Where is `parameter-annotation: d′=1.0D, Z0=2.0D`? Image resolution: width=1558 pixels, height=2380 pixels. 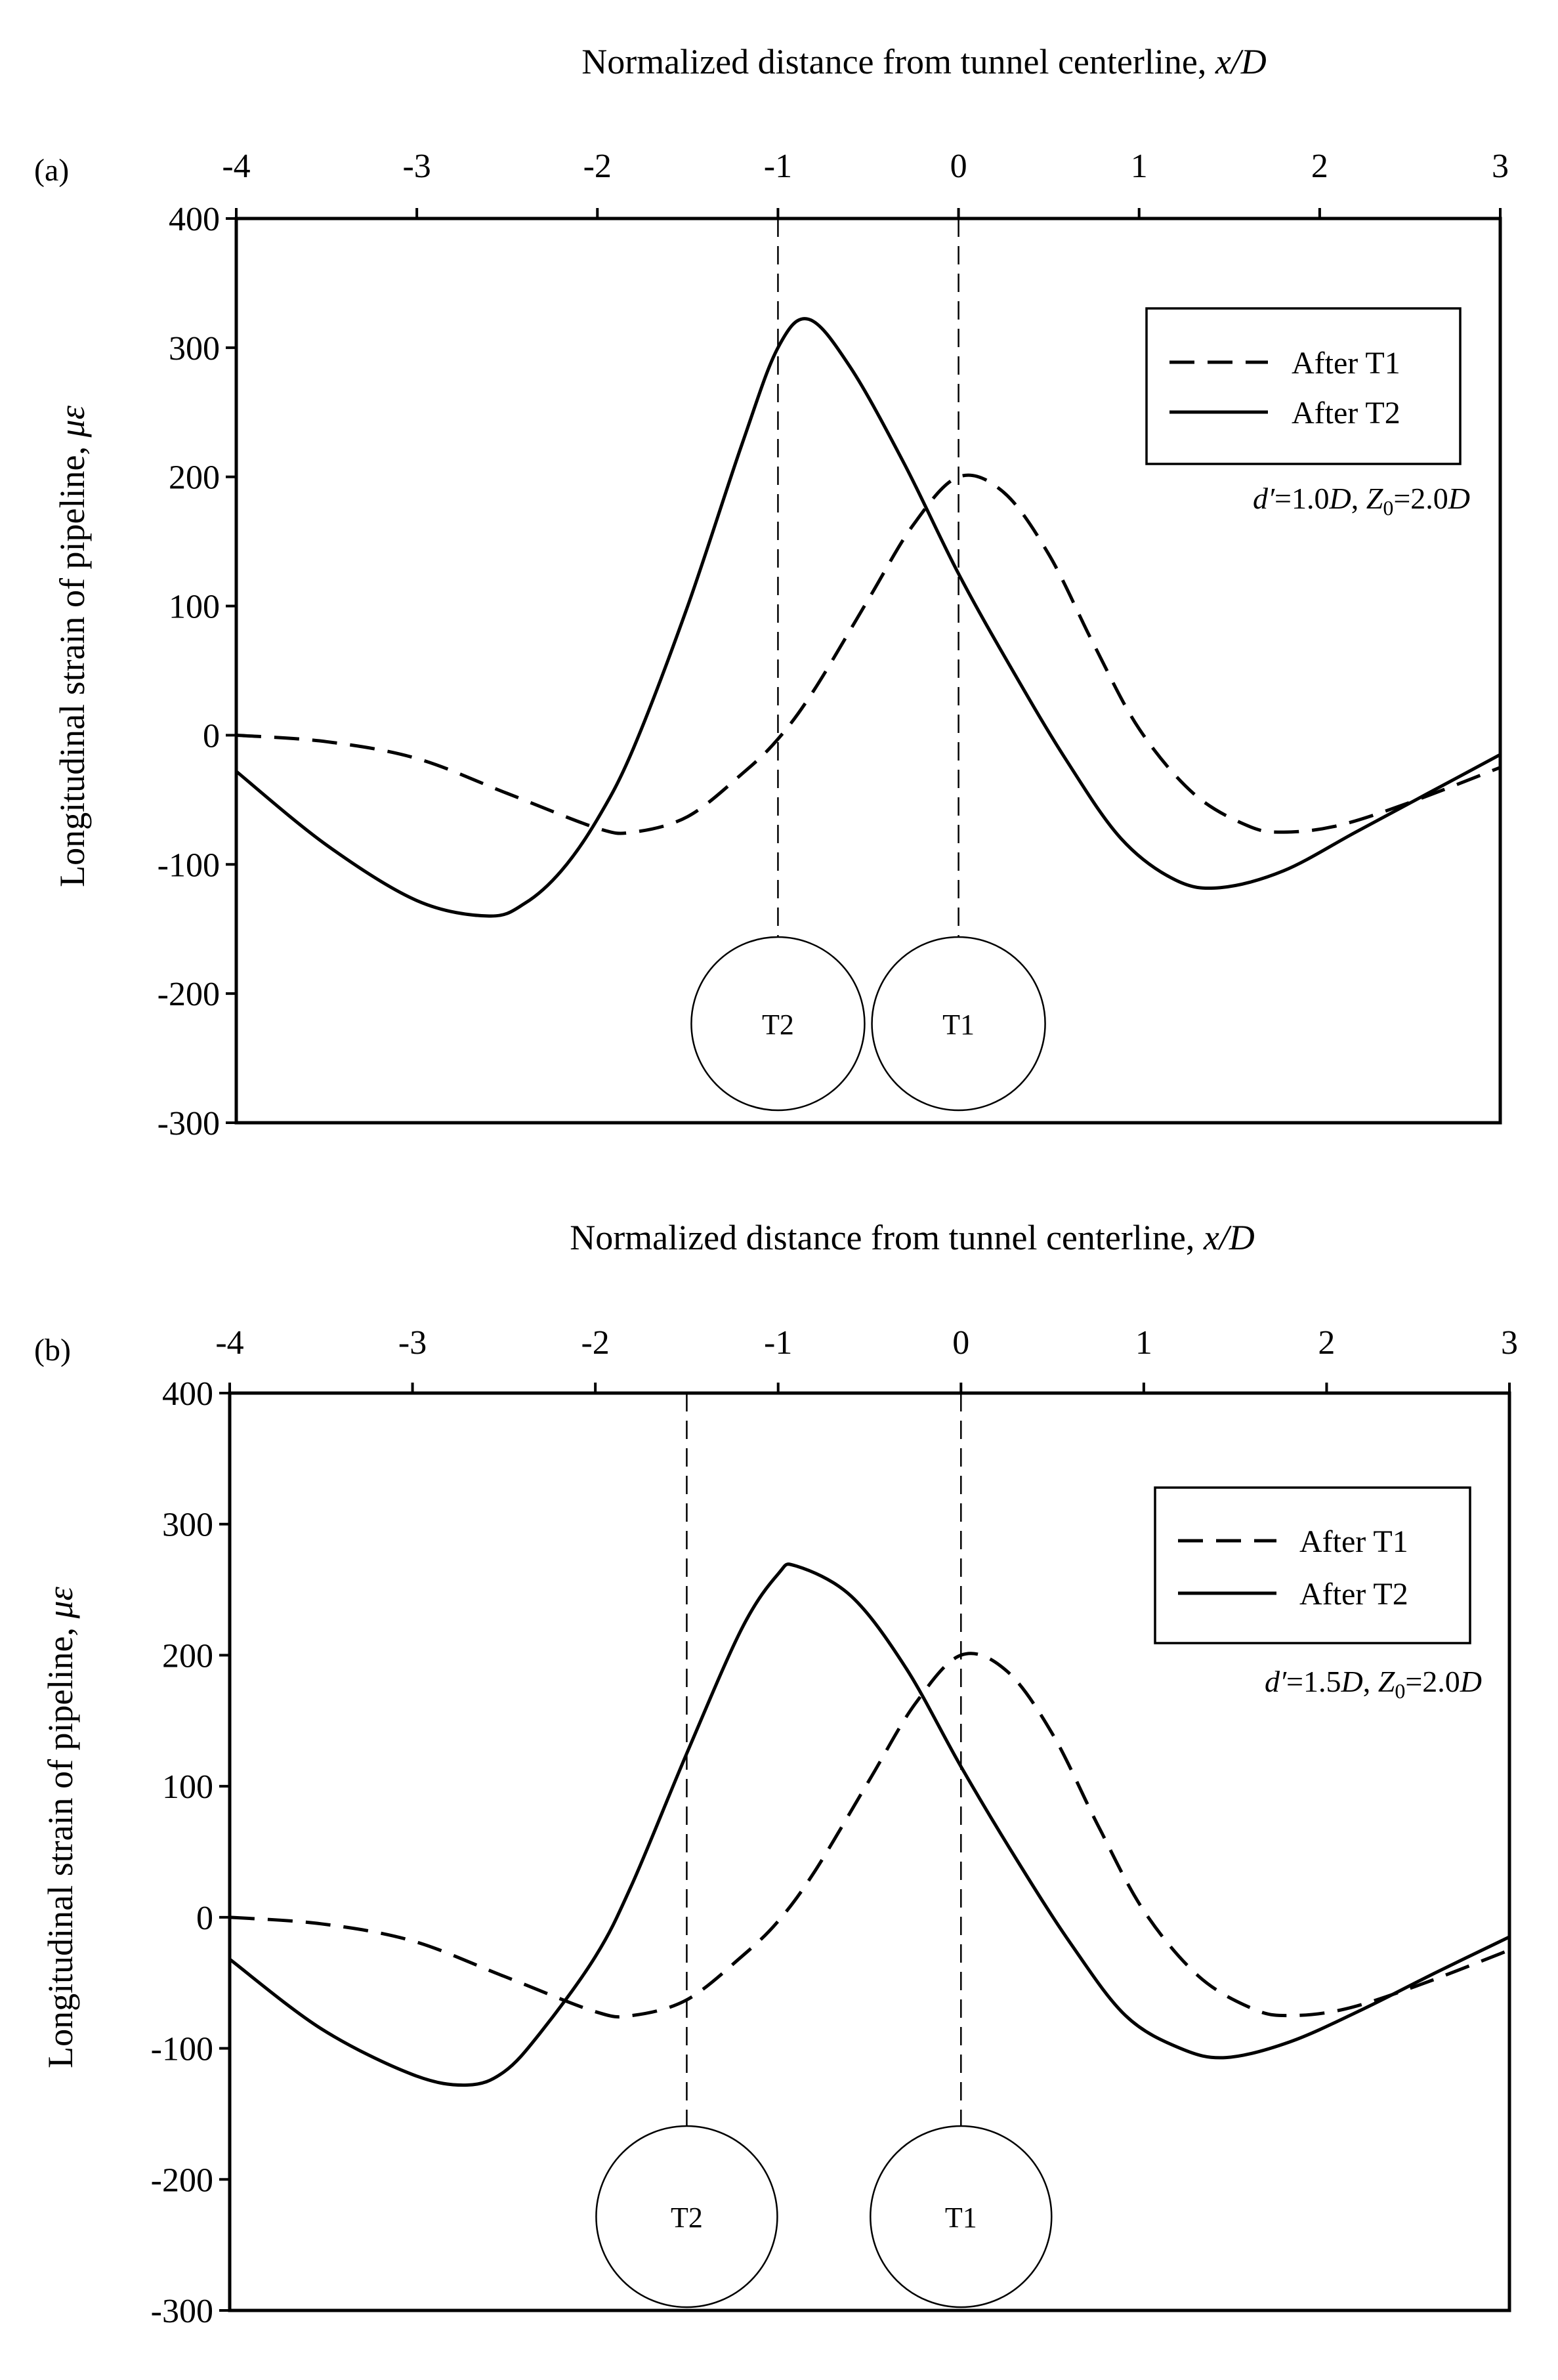 parameter-annotation: d′=1.0D, Z0=2.0D is located at coordinates (1361, 501).